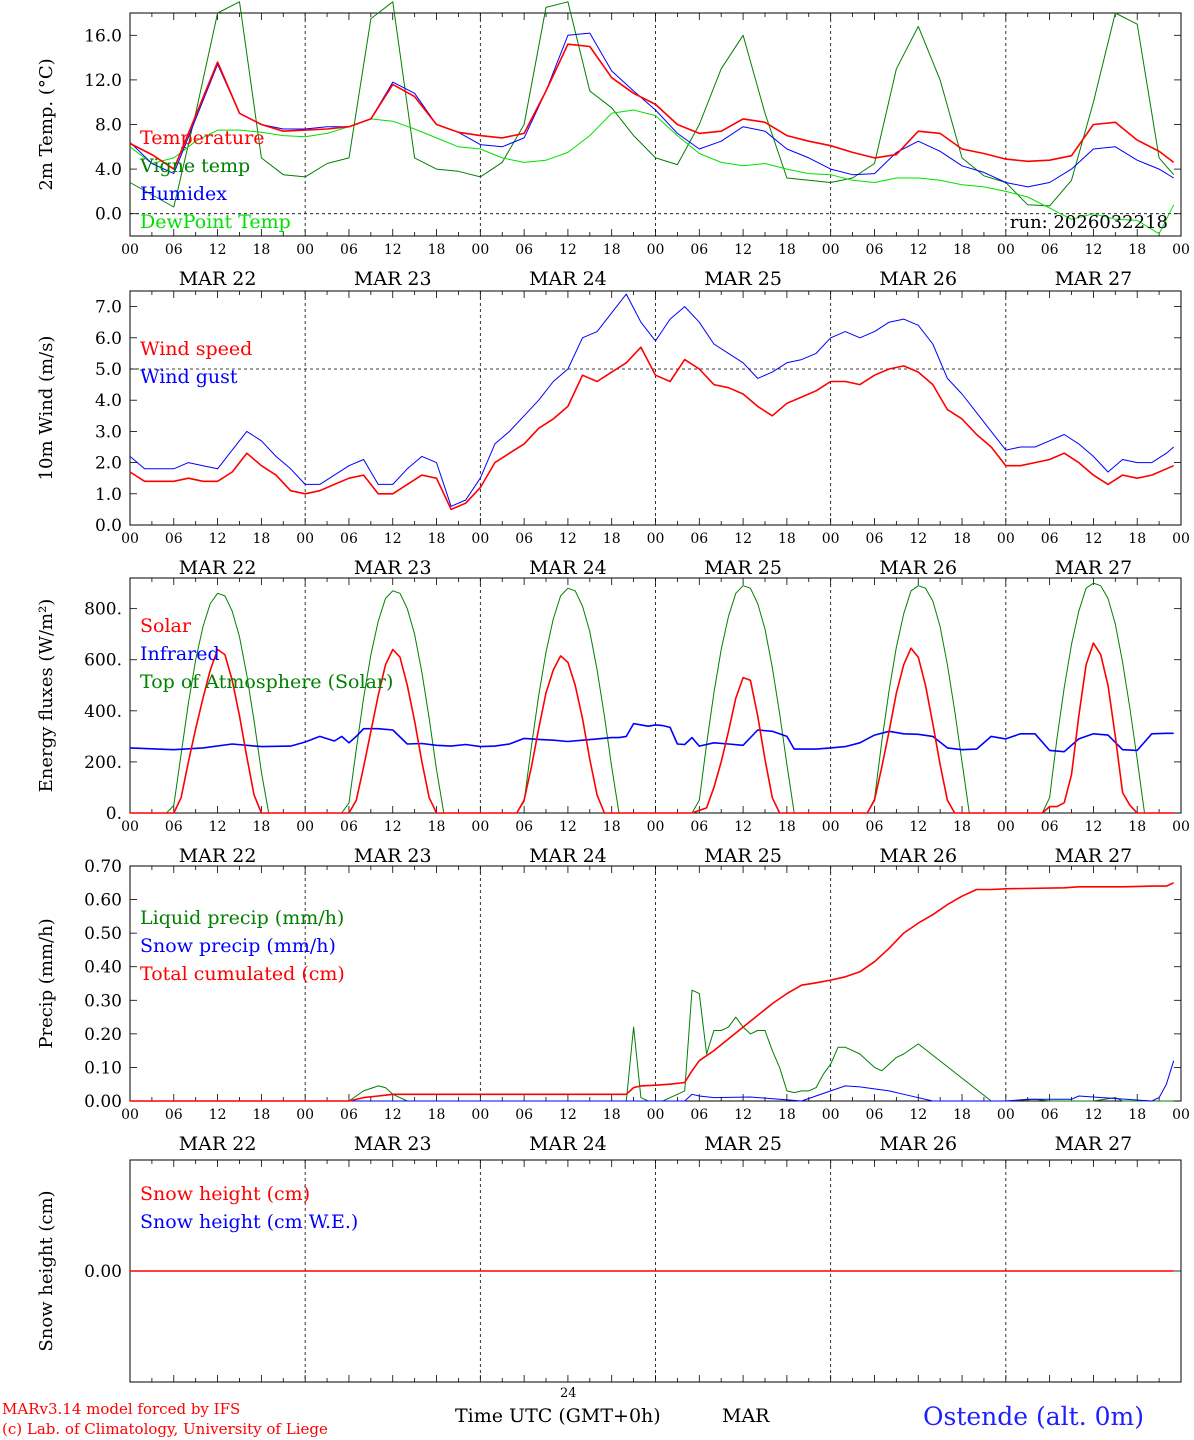 The image size is (1194, 1440). What do you see at coordinates (166, 626) in the screenshot?
I see `legend-entry: Solar` at bounding box center [166, 626].